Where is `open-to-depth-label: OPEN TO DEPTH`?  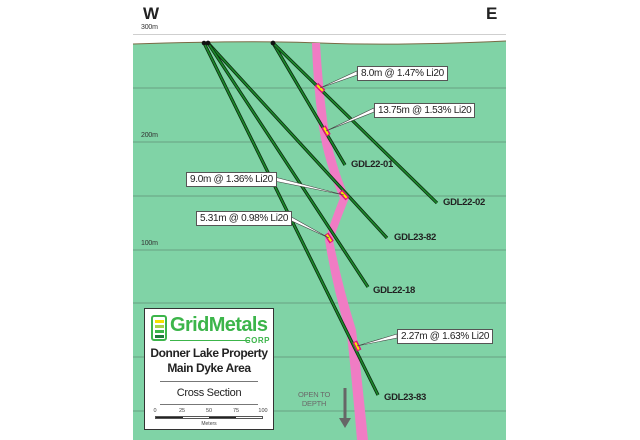
open-to-depth-label: OPEN TO DEPTH is located at coordinates (314, 399).